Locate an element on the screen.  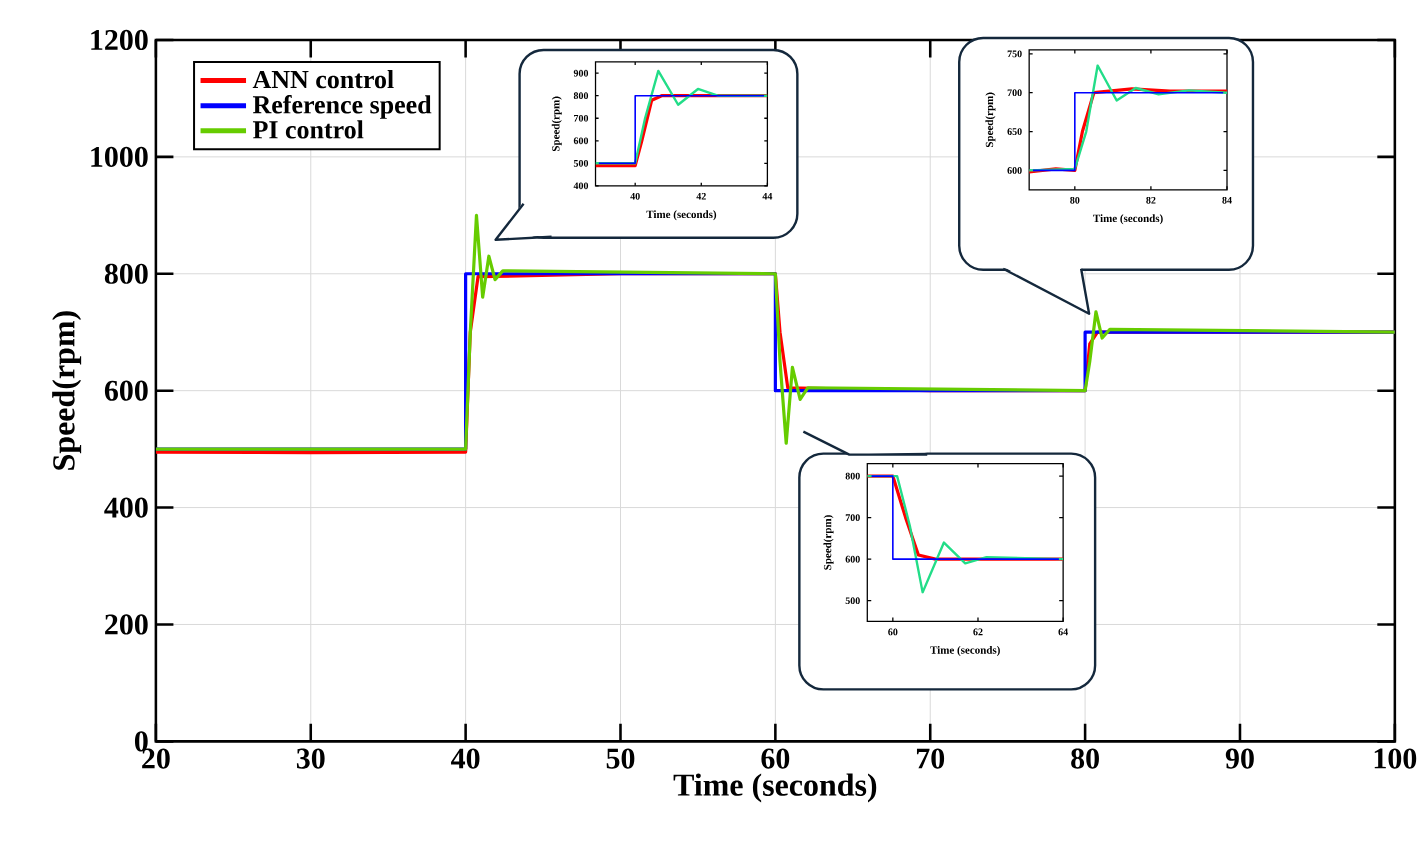
x-tick-label: 90 is located at coordinates (1239, 758).